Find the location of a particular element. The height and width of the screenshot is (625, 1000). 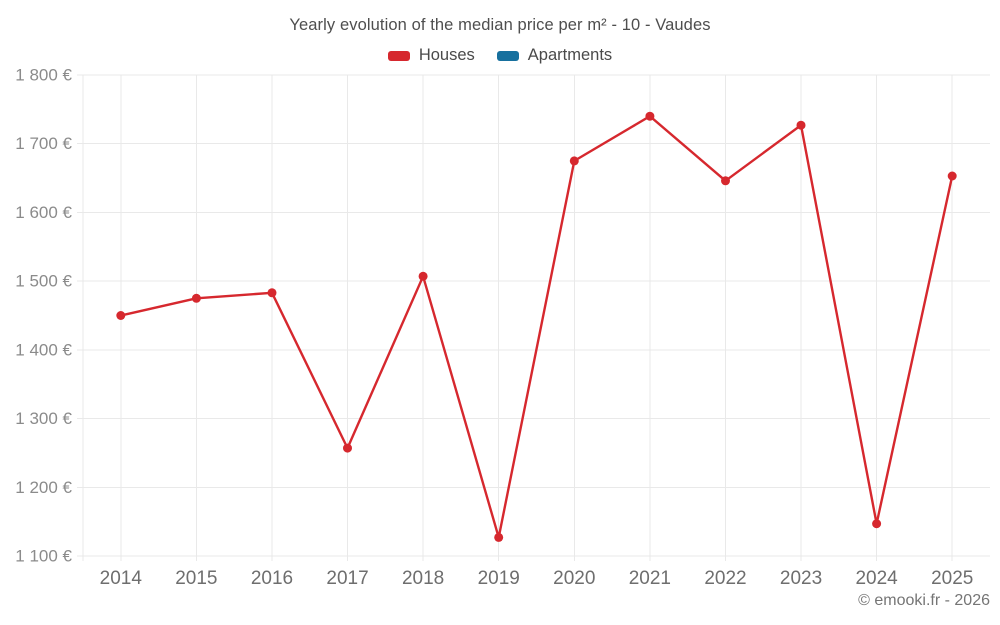

data-point-houses-2015 is located at coordinates (196, 298).